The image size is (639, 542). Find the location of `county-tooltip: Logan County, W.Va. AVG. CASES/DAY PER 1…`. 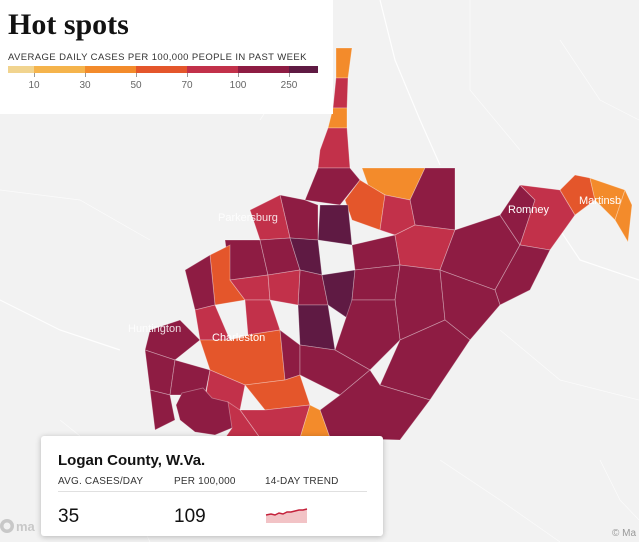

county-tooltip: Logan County, W.Va. AVG. CASES/DAY PER 1… is located at coordinates (212, 486).